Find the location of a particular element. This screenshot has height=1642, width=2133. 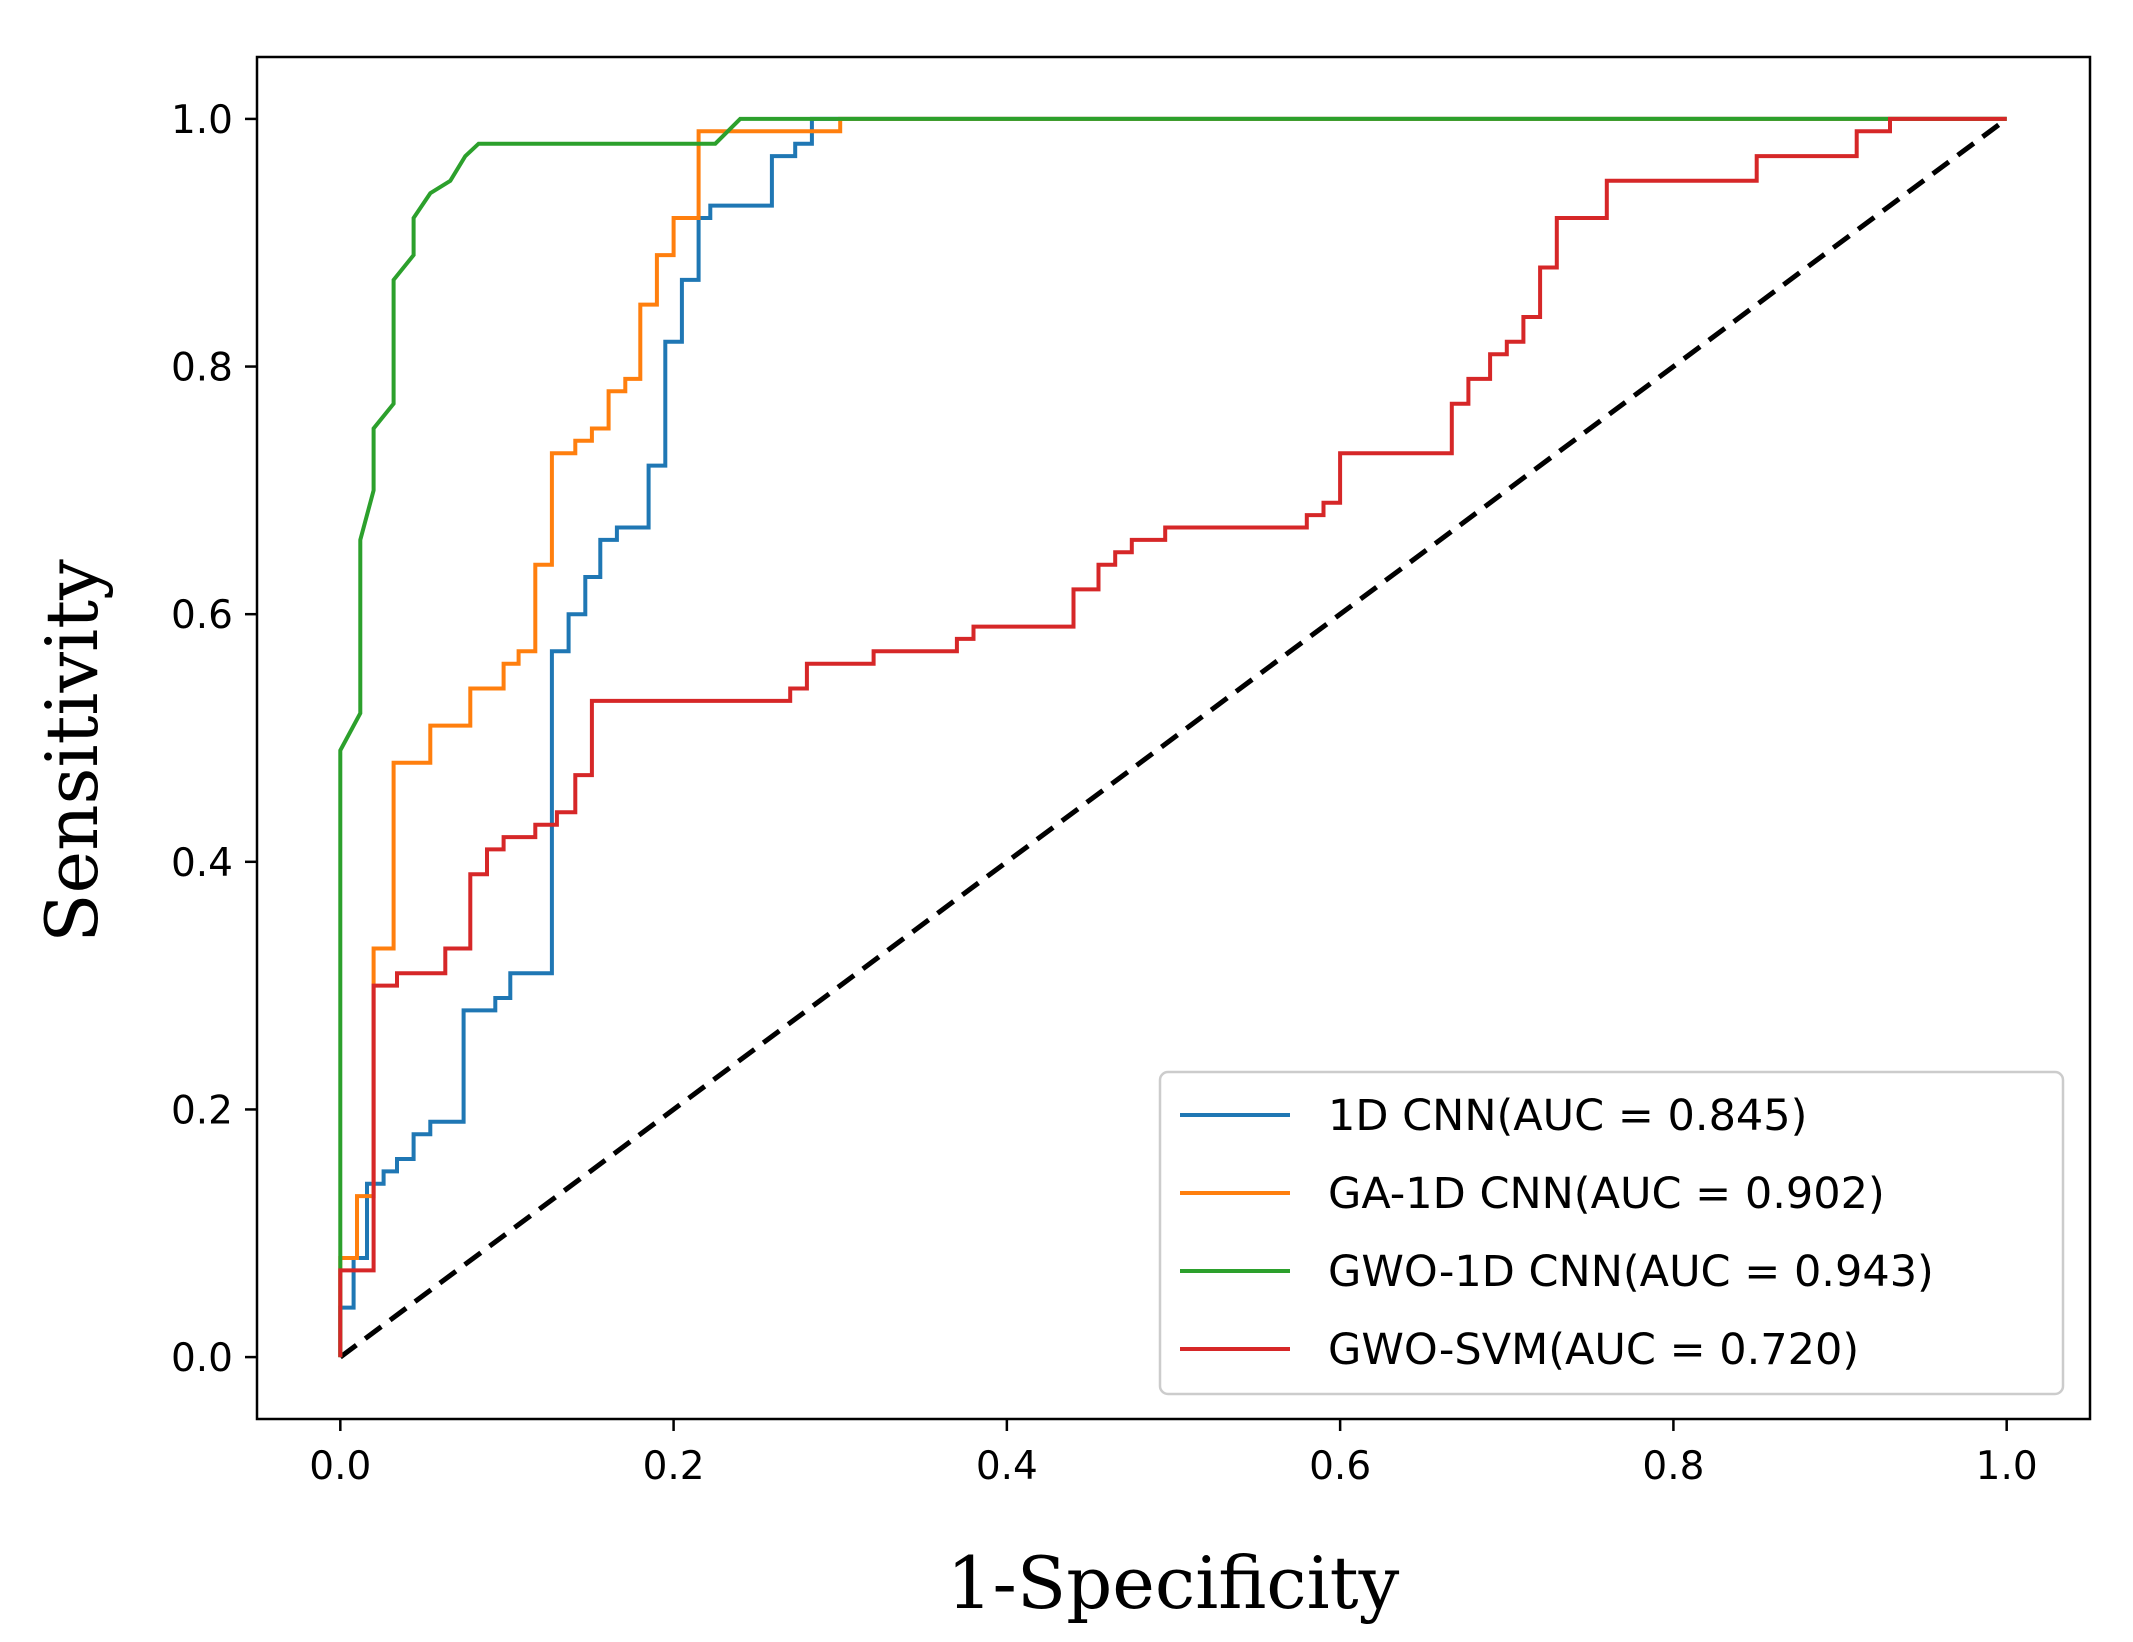

y-tick-label: 0.2 is located at coordinates (202, 1110).